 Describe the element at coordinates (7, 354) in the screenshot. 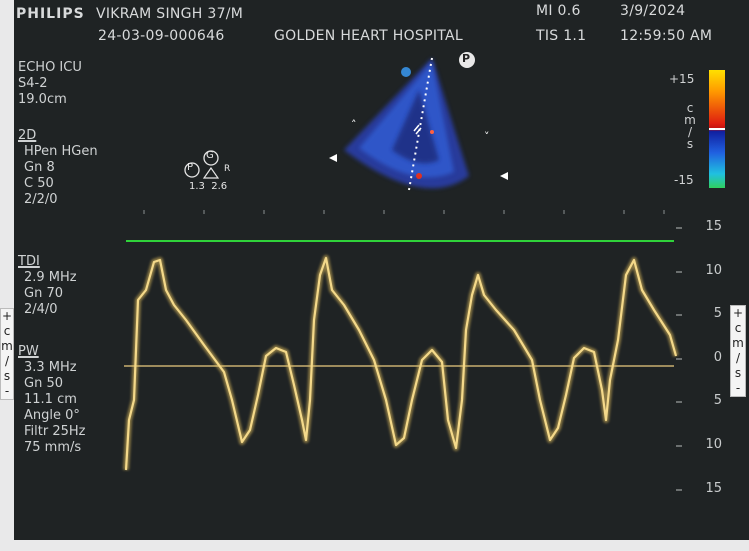

I see `left-unit-box: + c m / s-` at that location.